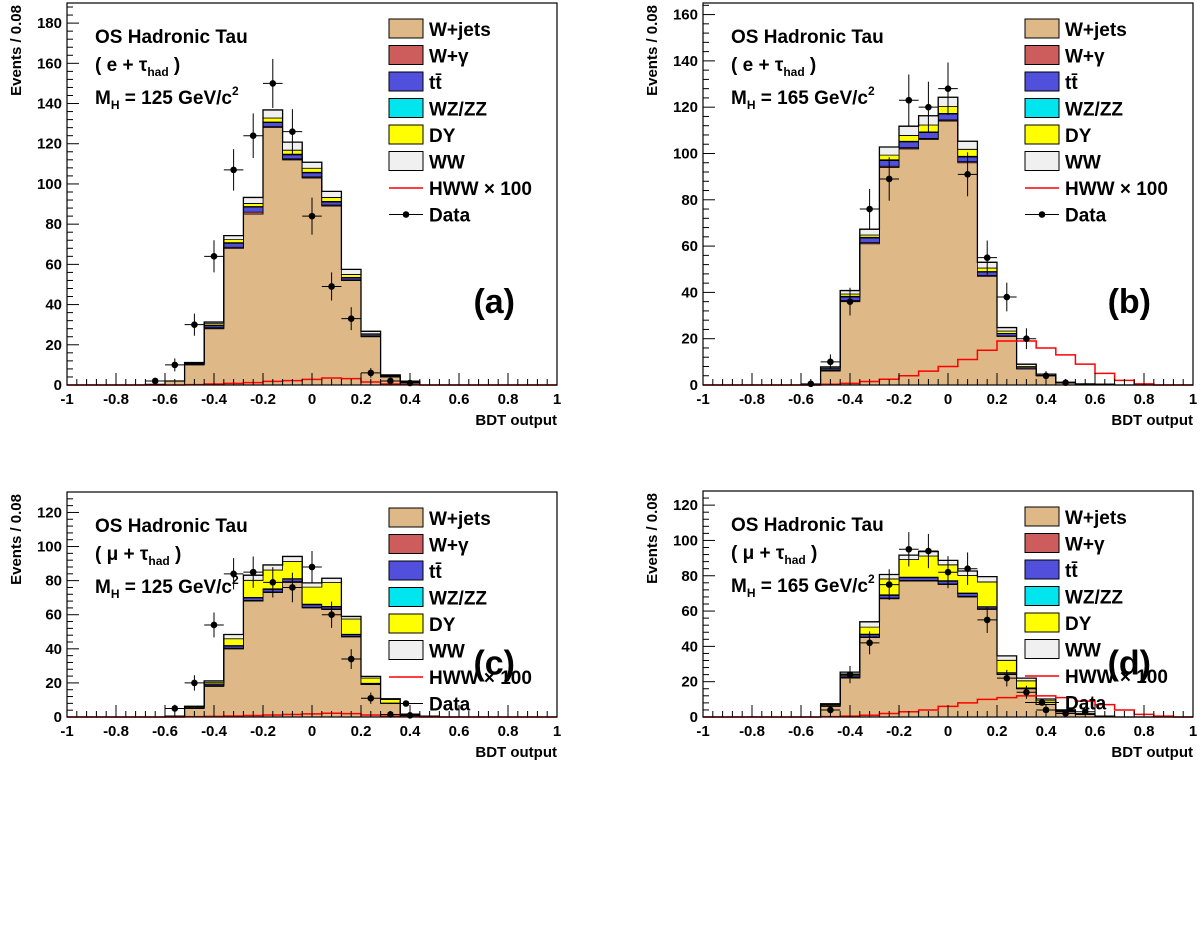 Image resolution: width=1201 pixels, height=938 pixels. What do you see at coordinates (1129, 663) in the screenshot?
I see `panel-label: (d)` at bounding box center [1129, 663].